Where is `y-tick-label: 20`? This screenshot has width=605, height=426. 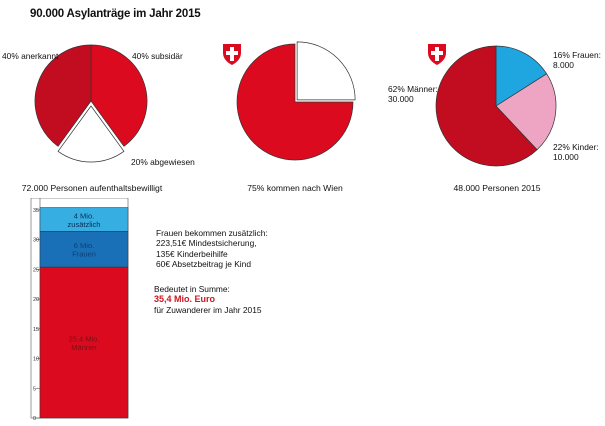
y-tick-label: 20 is located at coordinates (36, 300).